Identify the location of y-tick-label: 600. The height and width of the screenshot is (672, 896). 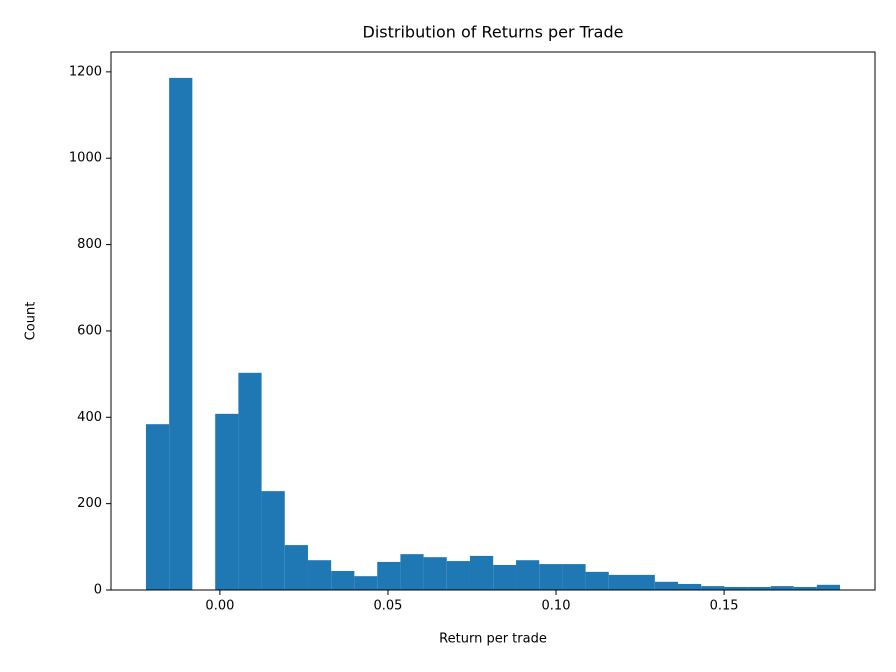
(89, 330).